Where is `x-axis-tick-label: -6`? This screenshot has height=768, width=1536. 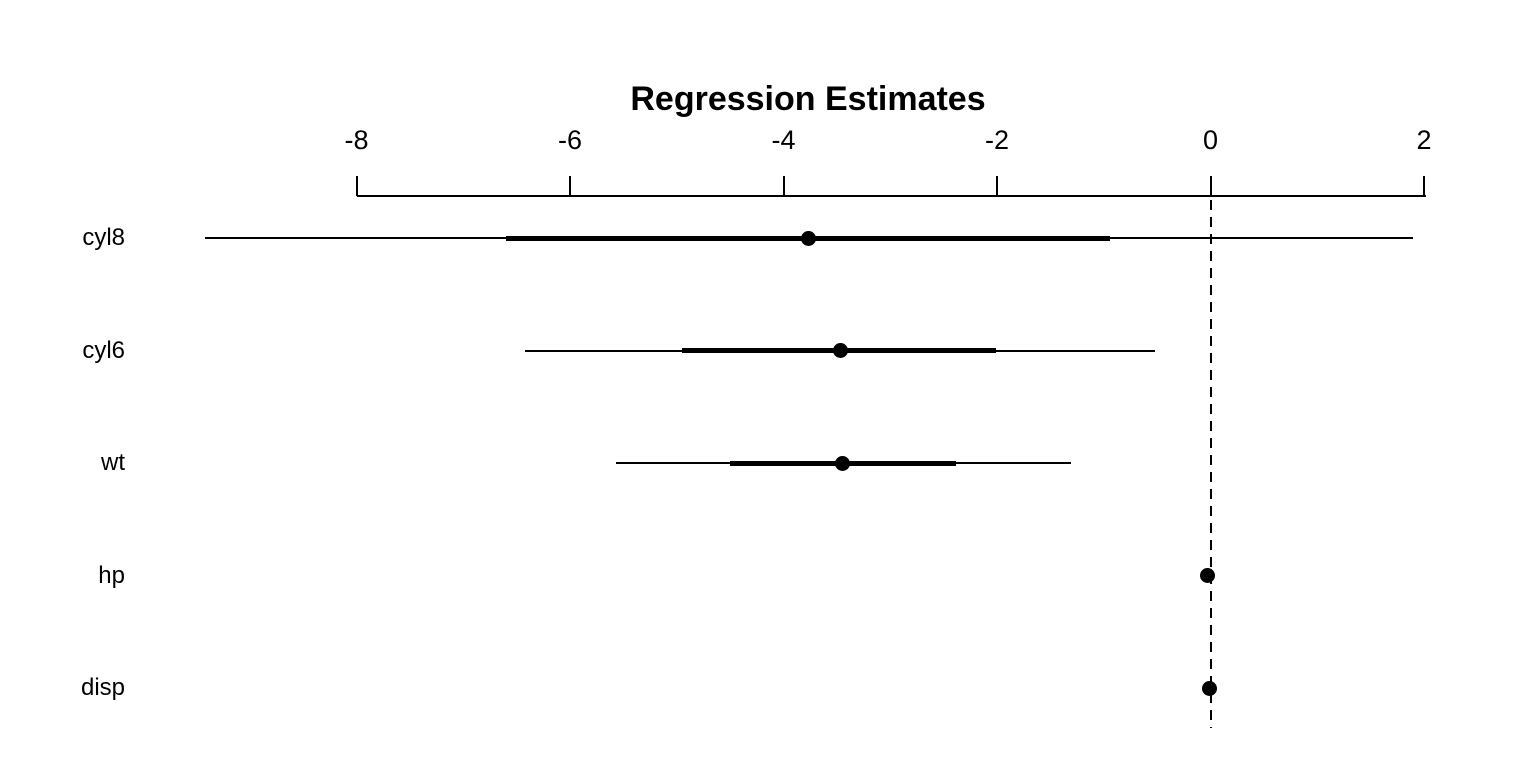
x-axis-tick-label: -6 is located at coordinates (570, 140).